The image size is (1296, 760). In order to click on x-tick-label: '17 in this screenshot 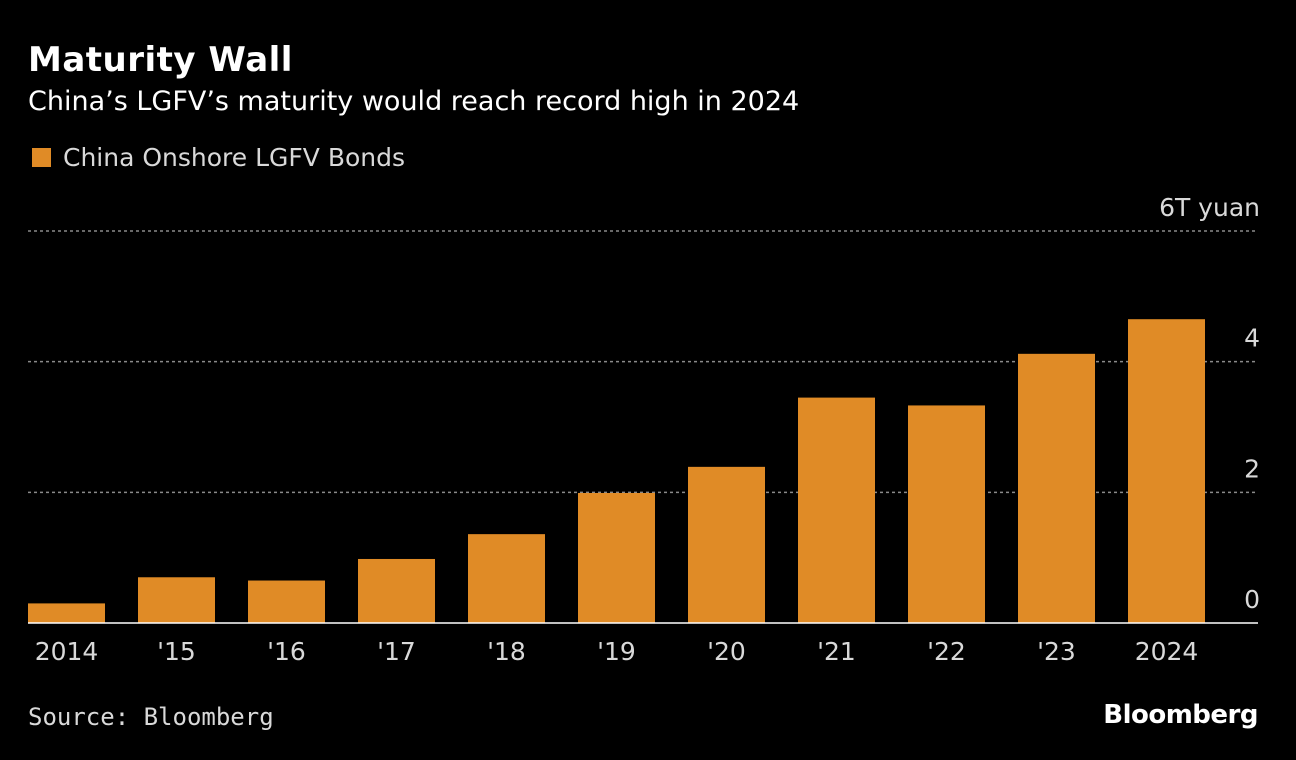, I will do `click(396, 651)`.